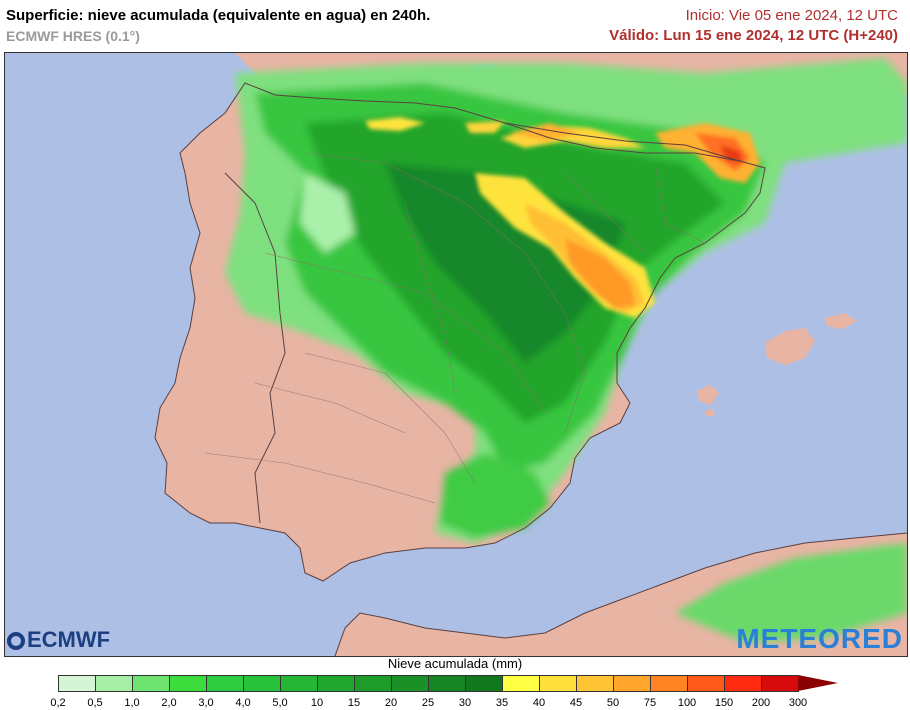 The image size is (910, 710). Describe the element at coordinates (687, 703) in the screenshot. I see `legend-tick-label: 100` at that location.